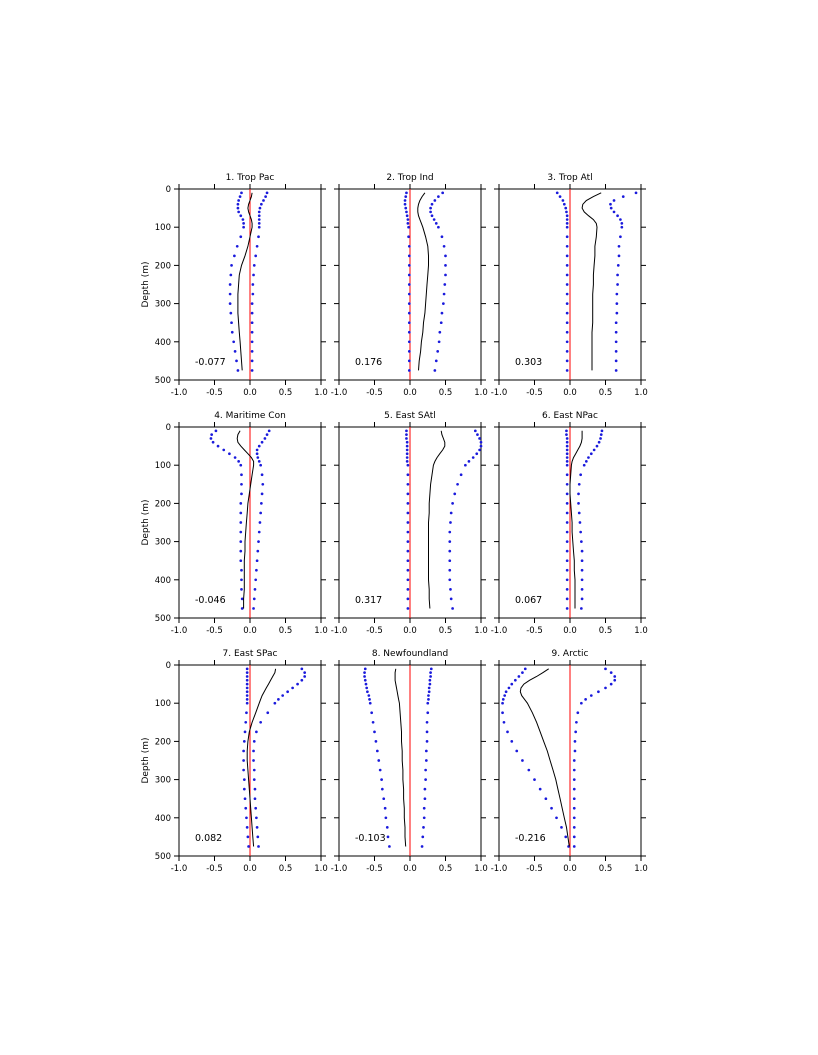 Image resolution: width=818 pixels, height=1055 pixels. I want to click on x-tick-label-7-2: 0.0, so click(250, 869).